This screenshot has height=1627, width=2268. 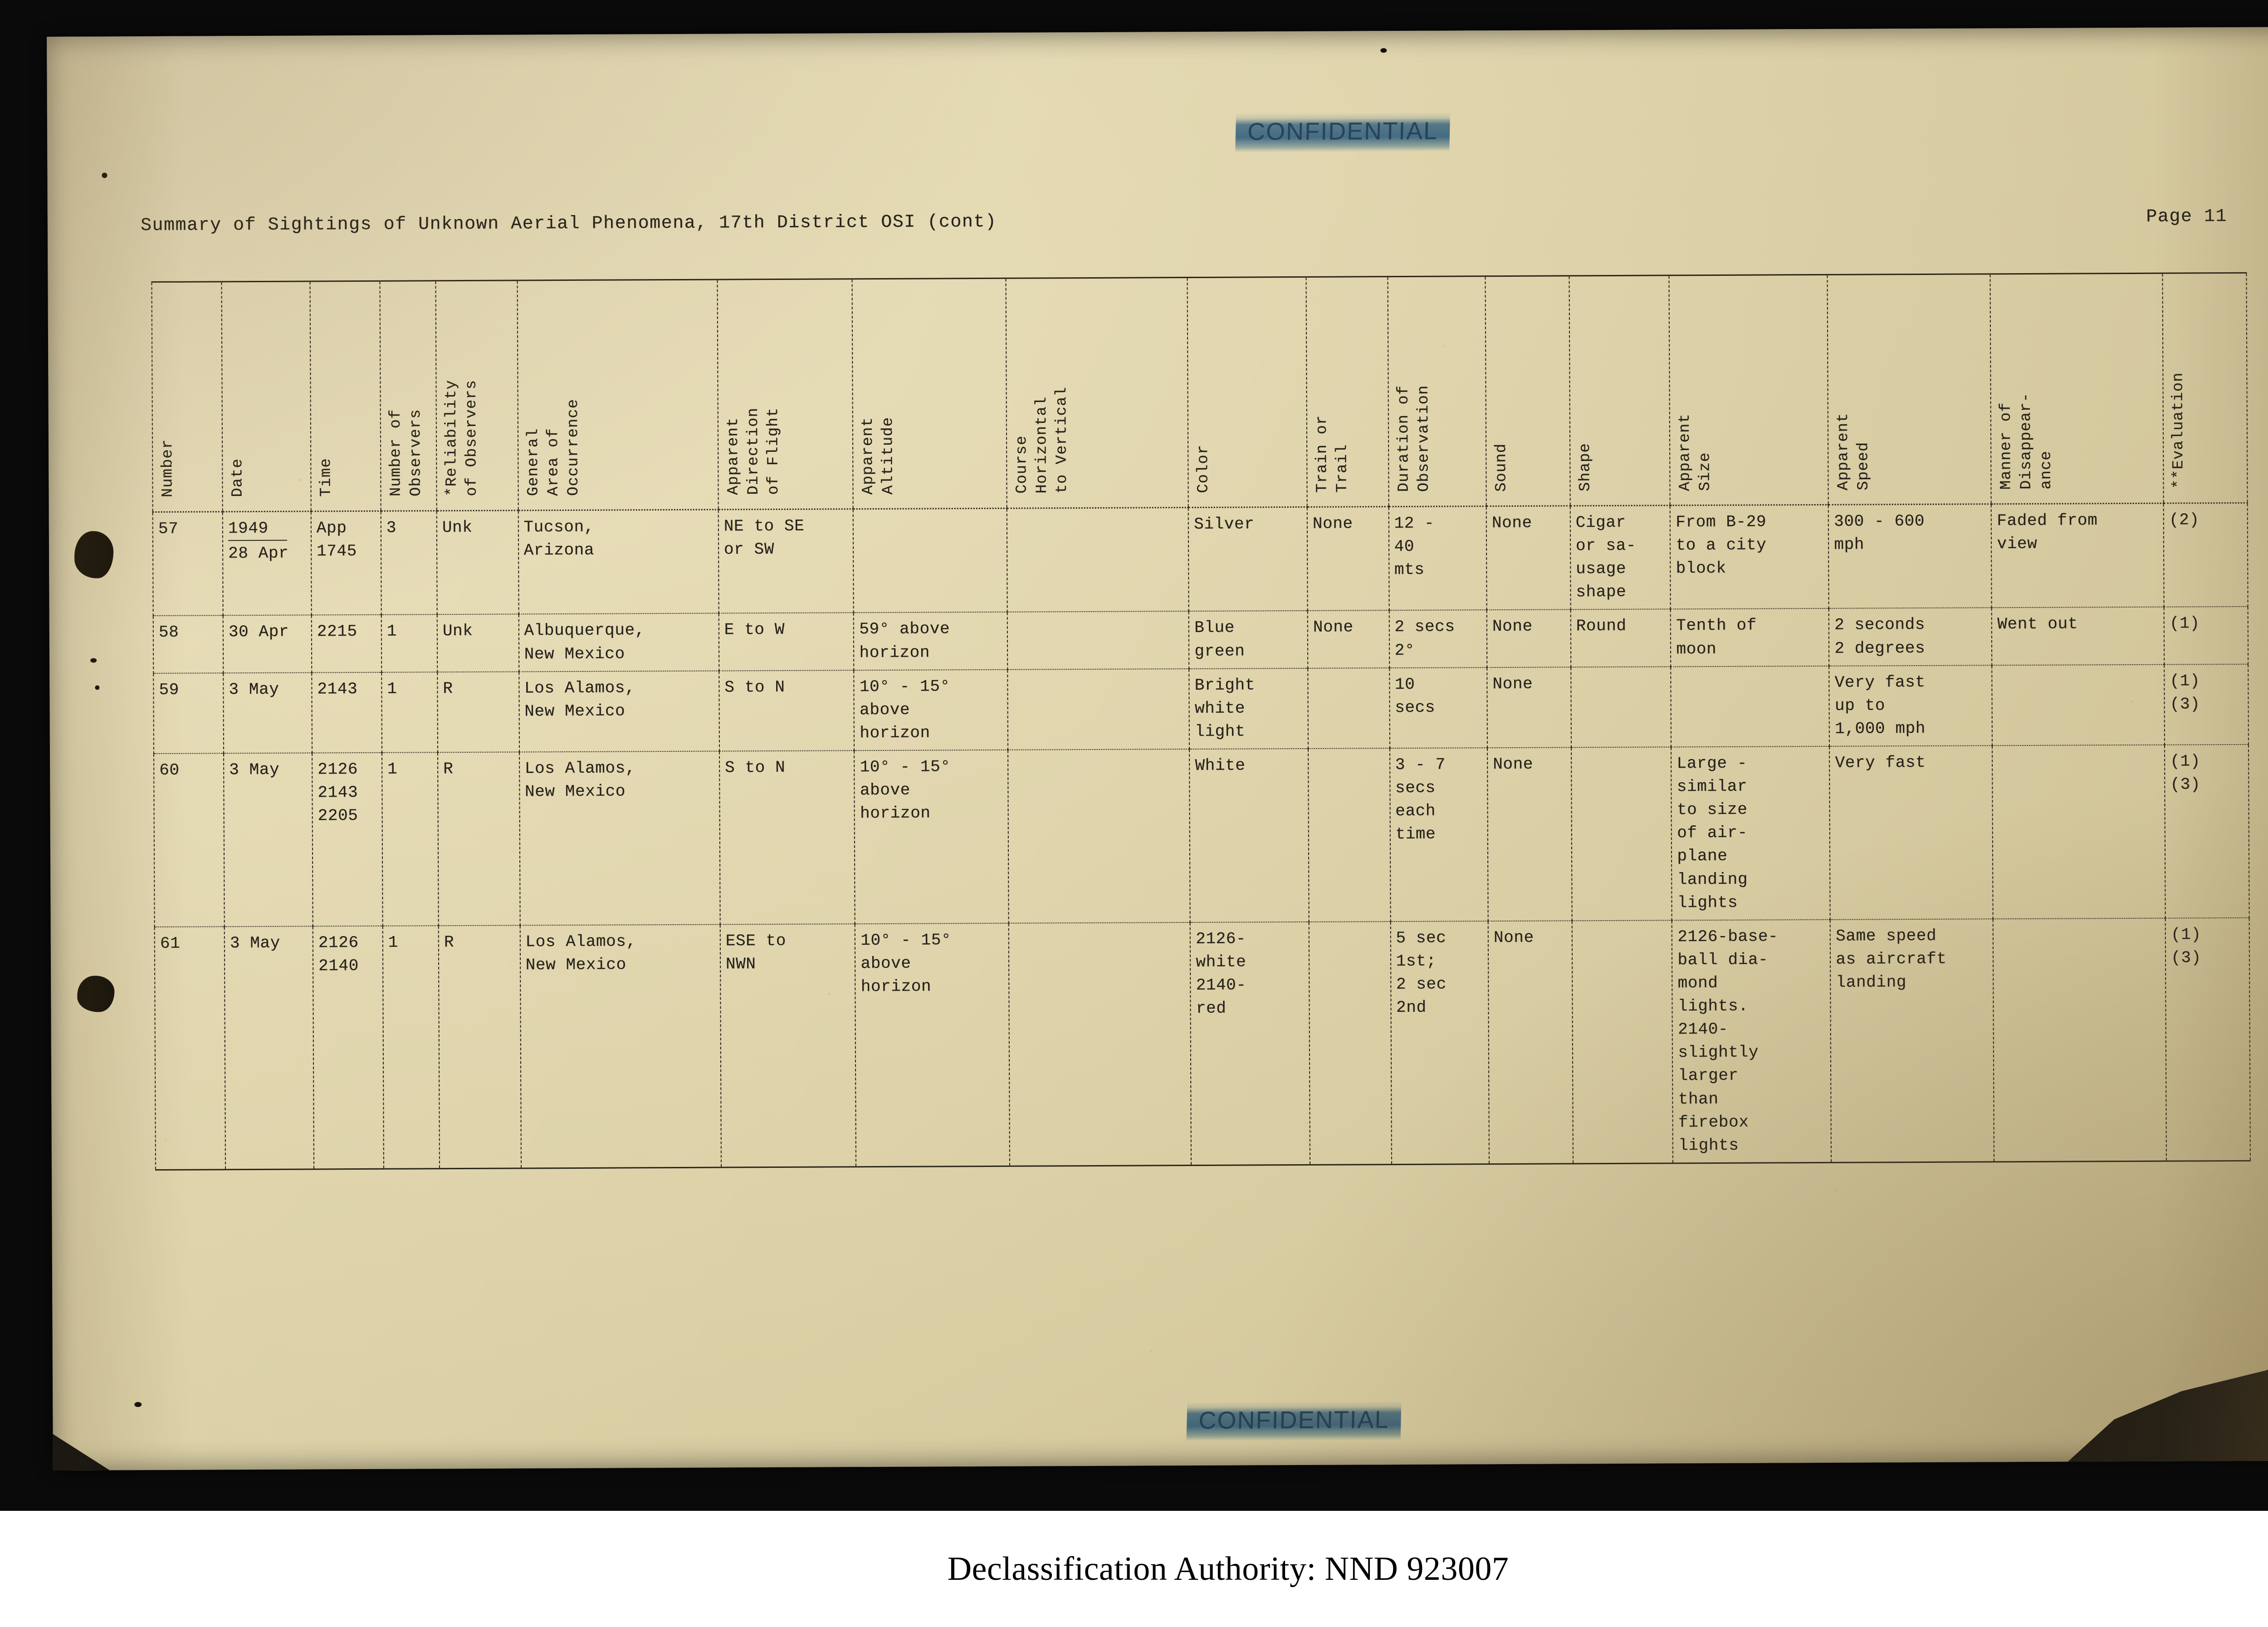 What do you see at coordinates (929, 394) in the screenshot?
I see `column-header-altitude: Apparent Altitude` at bounding box center [929, 394].